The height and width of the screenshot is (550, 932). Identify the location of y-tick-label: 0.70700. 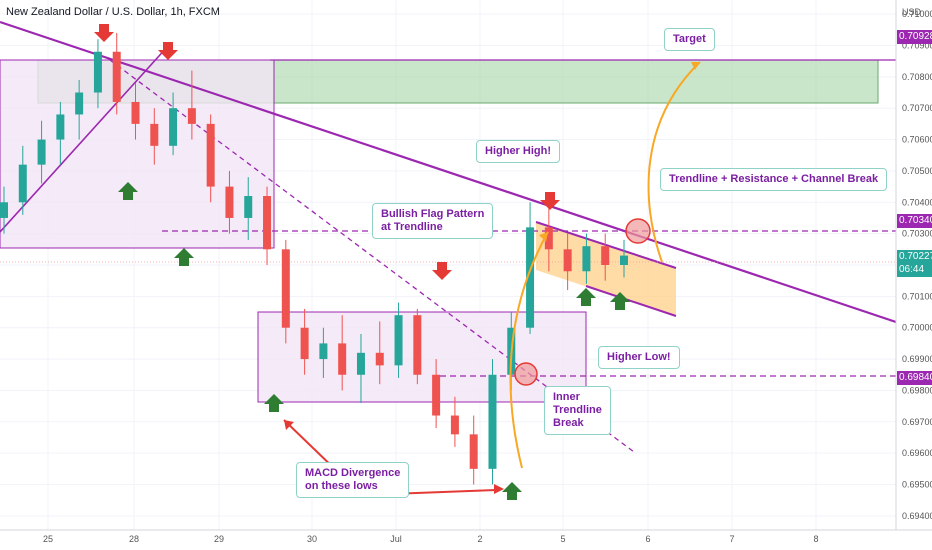
(917, 108).